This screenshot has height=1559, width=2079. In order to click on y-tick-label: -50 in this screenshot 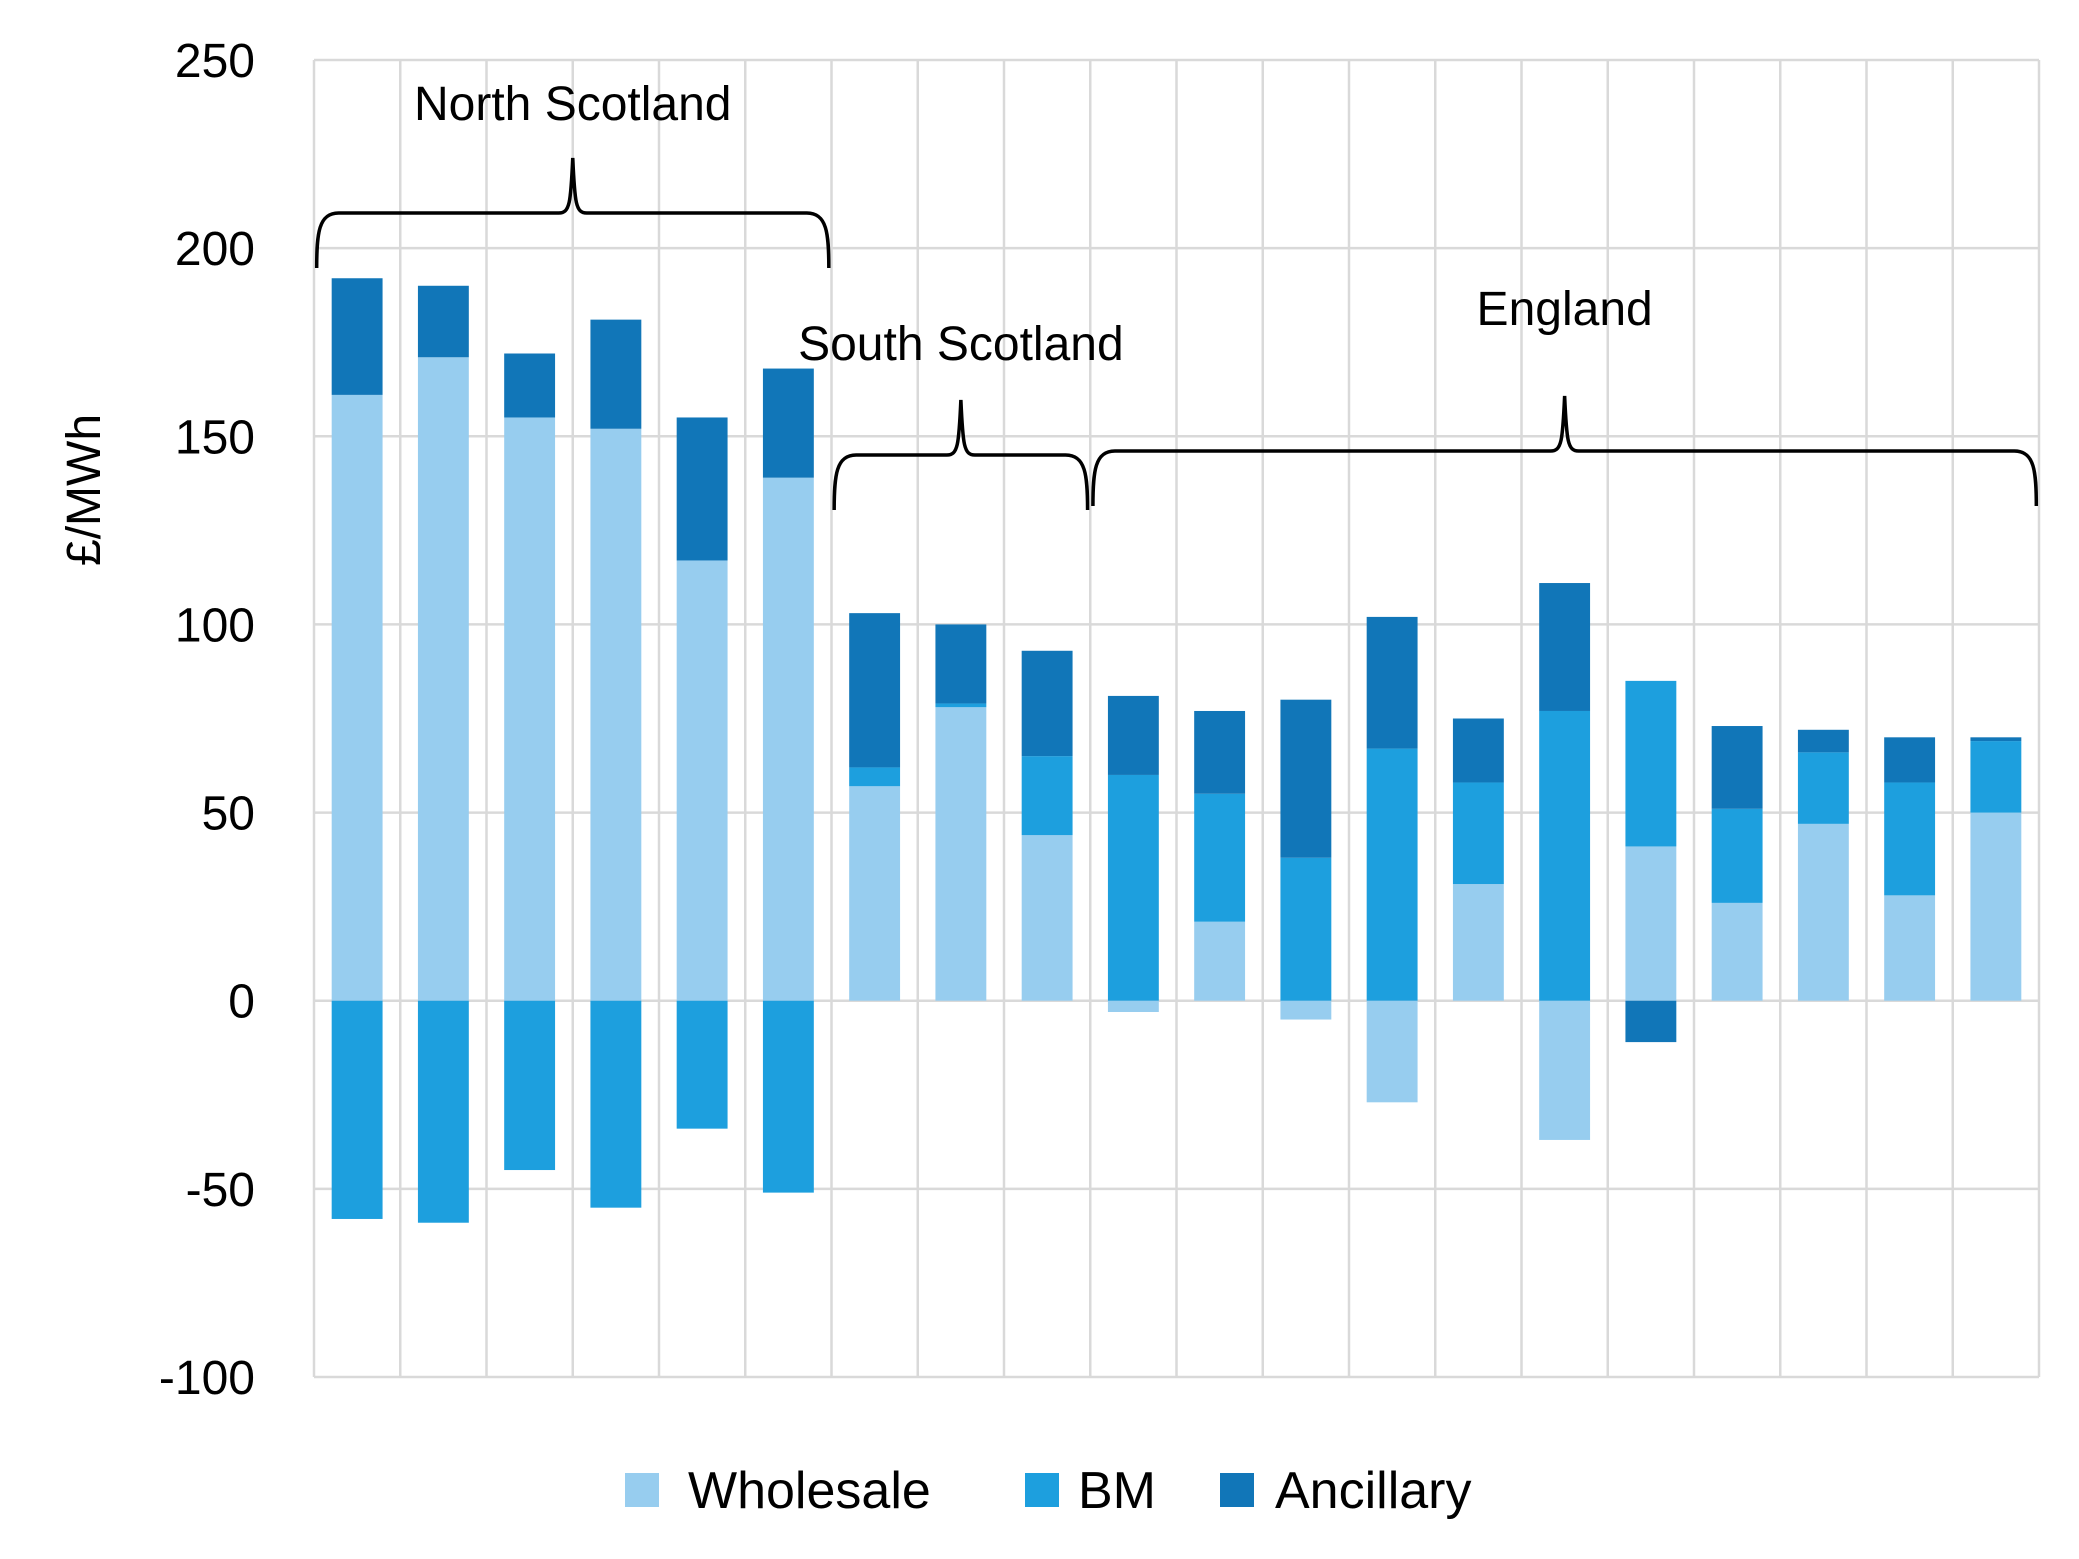, I will do `click(220, 1190)`.